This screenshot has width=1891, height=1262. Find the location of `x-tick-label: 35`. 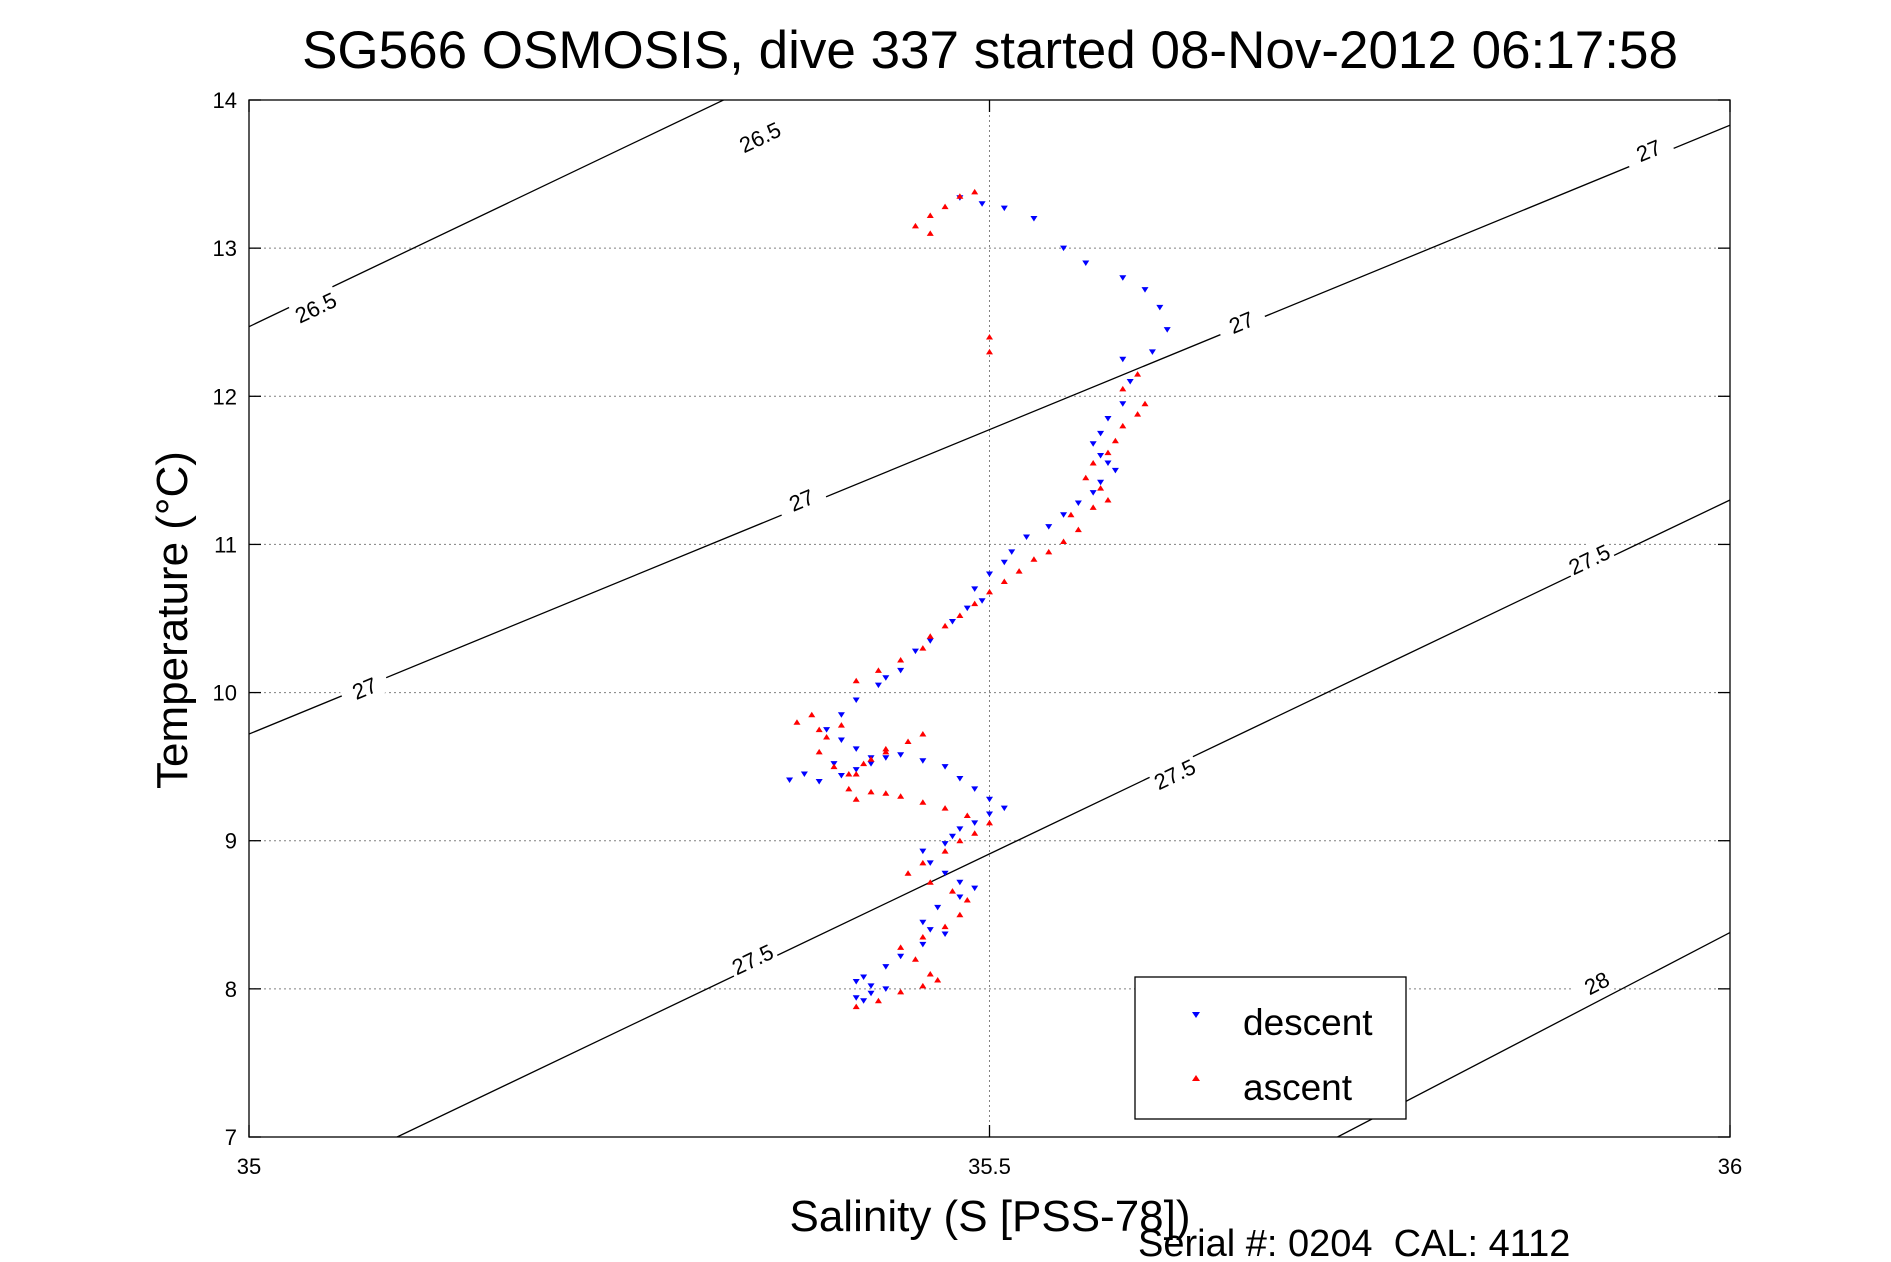

x-tick-label: 35 is located at coordinates (249, 1166).